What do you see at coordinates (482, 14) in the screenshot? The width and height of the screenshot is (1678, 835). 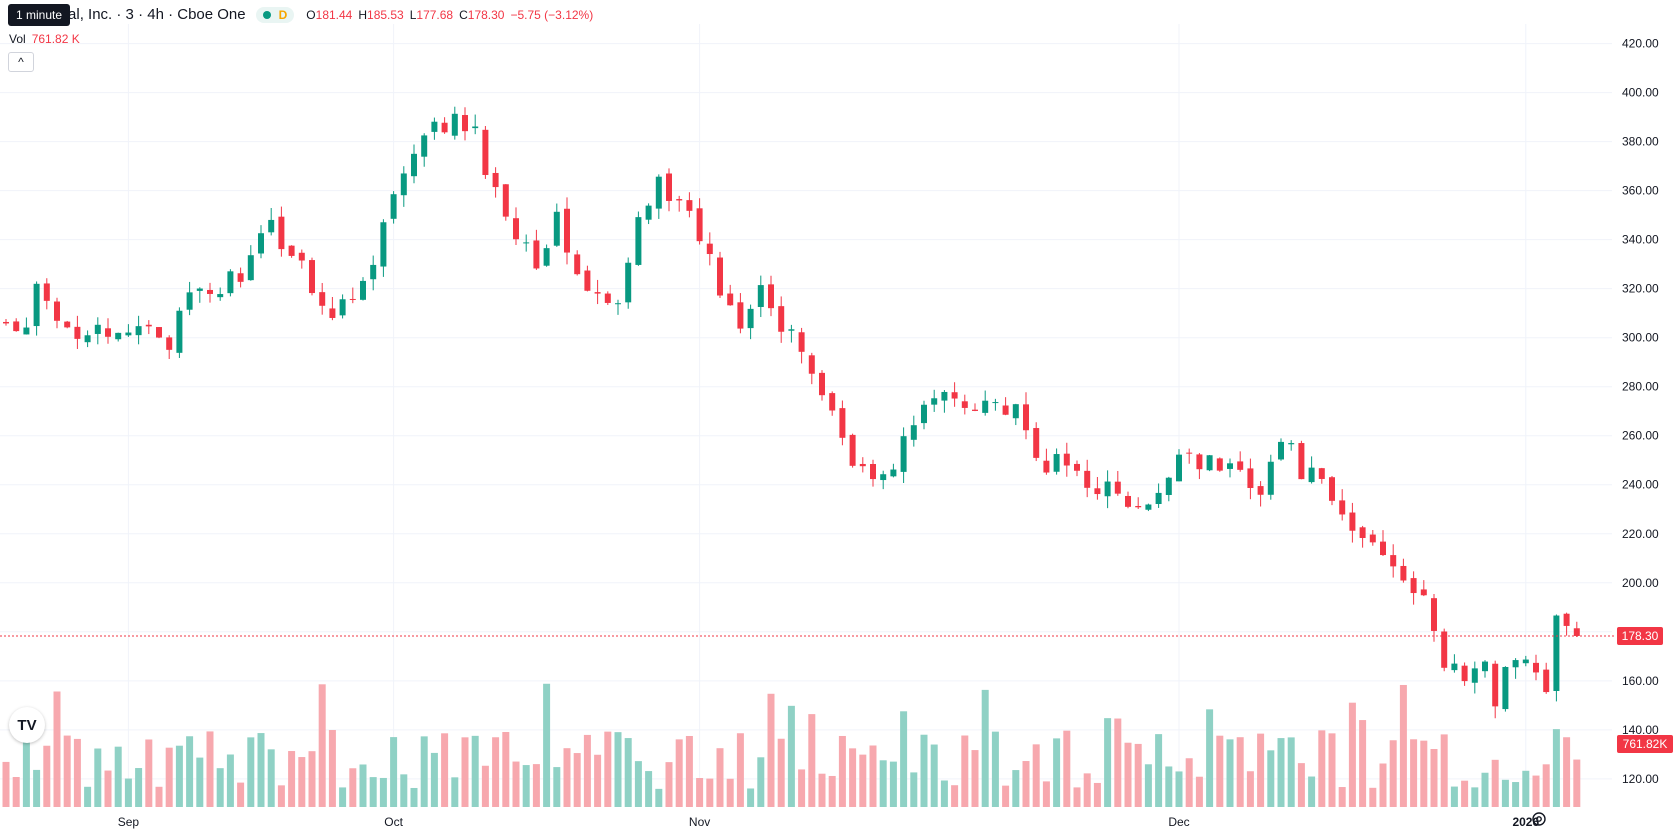 I see `ohlc-close: C178.30` at bounding box center [482, 14].